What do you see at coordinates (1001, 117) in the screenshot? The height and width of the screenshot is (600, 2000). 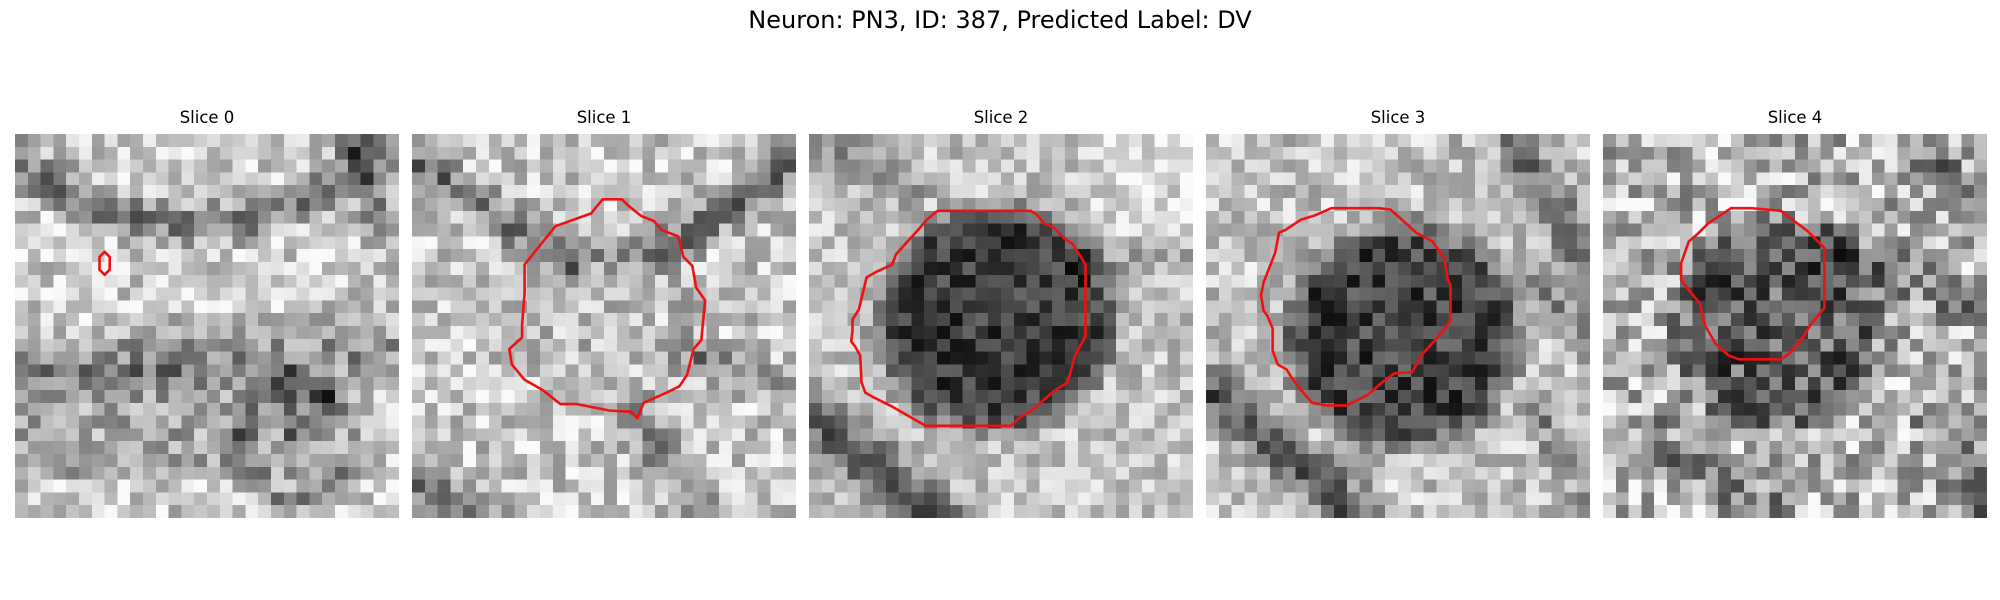 I see `slice-title: Slice 2` at bounding box center [1001, 117].